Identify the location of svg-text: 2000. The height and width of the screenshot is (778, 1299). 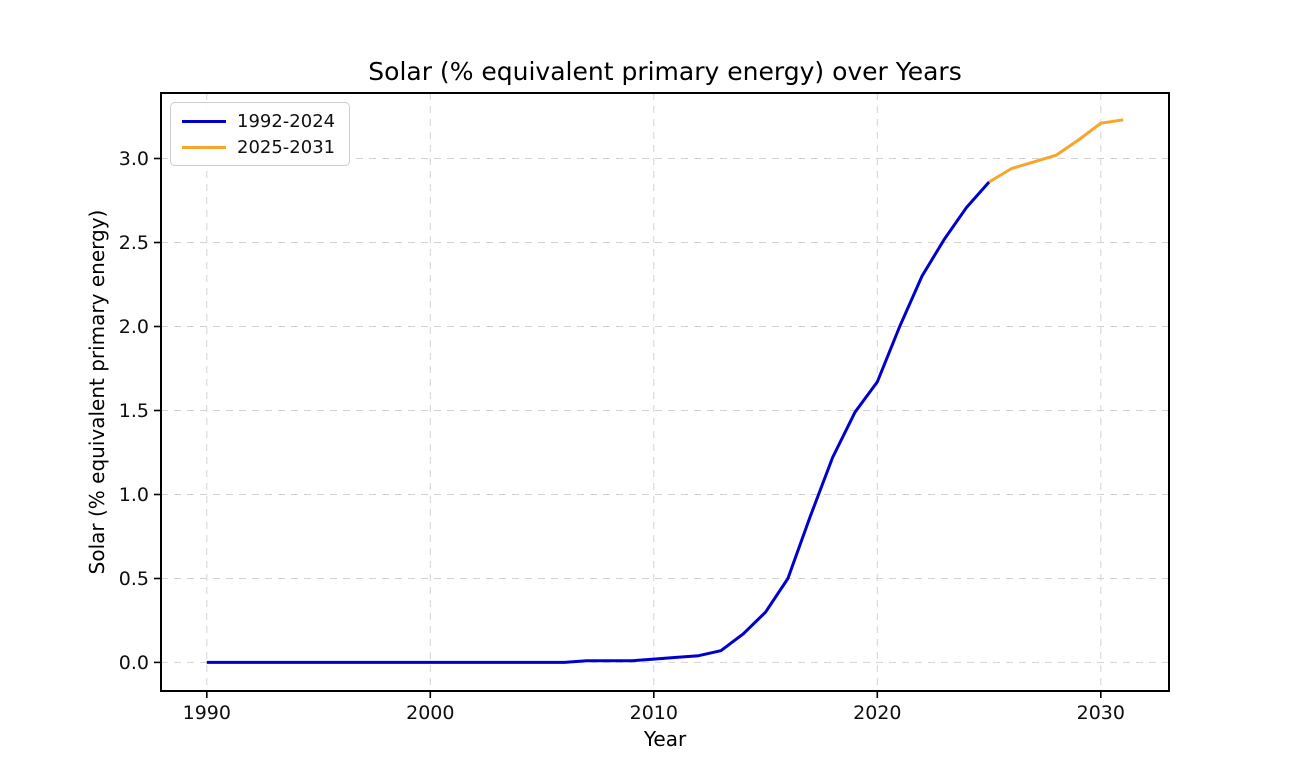
(430, 713).